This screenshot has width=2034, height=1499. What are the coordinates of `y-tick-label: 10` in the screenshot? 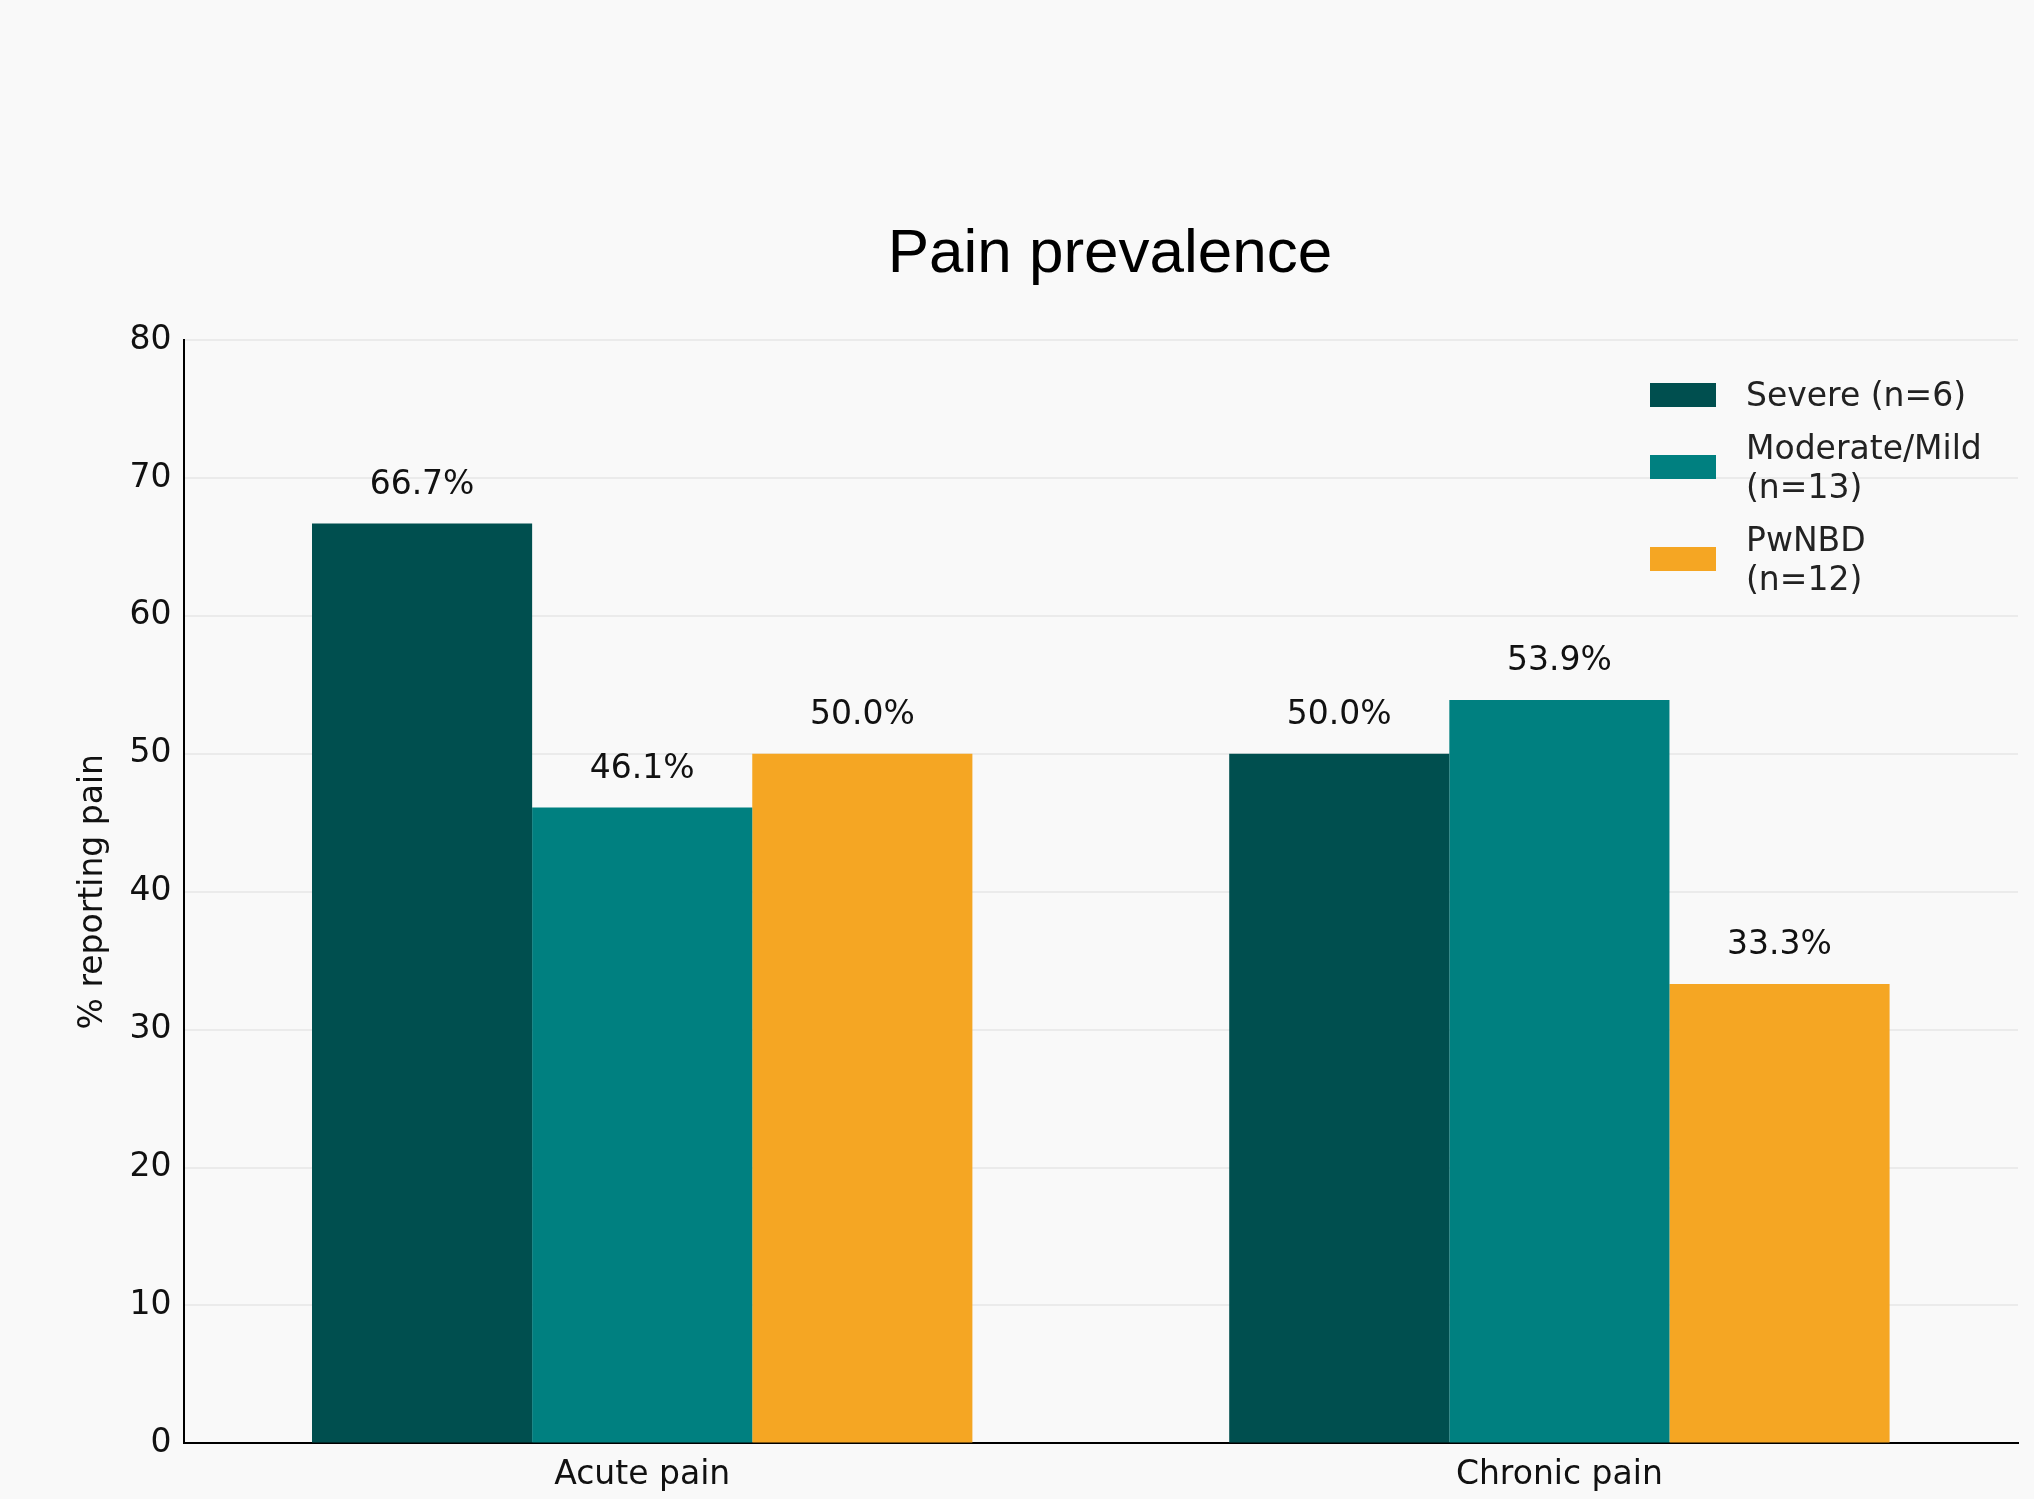 It's located at (150, 1303).